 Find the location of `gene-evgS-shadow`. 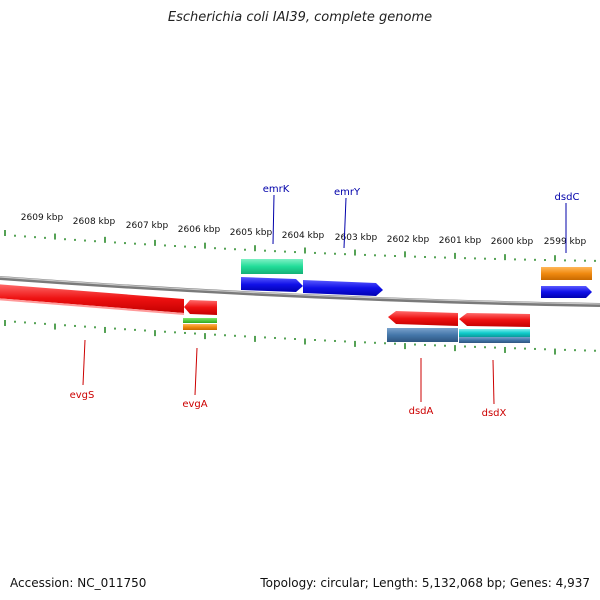

gene-evgS-shadow is located at coordinates (92, 306).